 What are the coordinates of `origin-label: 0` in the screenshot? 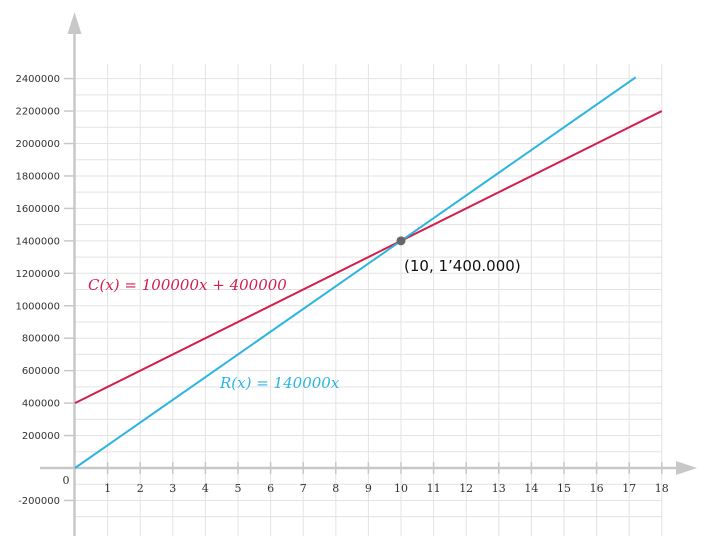 It's located at (66, 480).